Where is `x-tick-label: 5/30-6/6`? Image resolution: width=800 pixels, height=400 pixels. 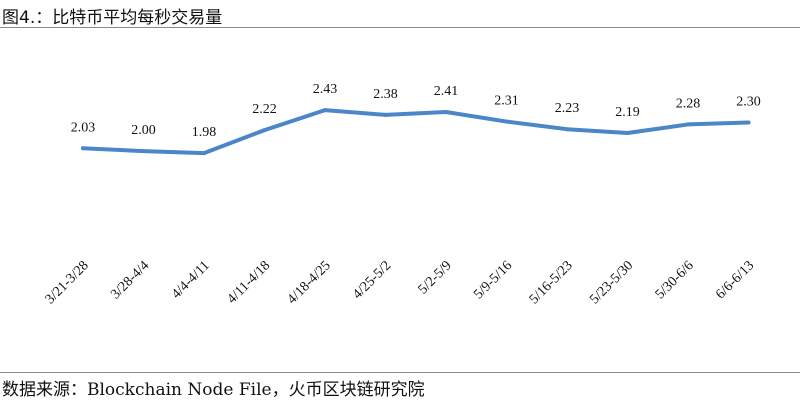 x-tick-label: 5/30-6/6 is located at coordinates (675, 280).